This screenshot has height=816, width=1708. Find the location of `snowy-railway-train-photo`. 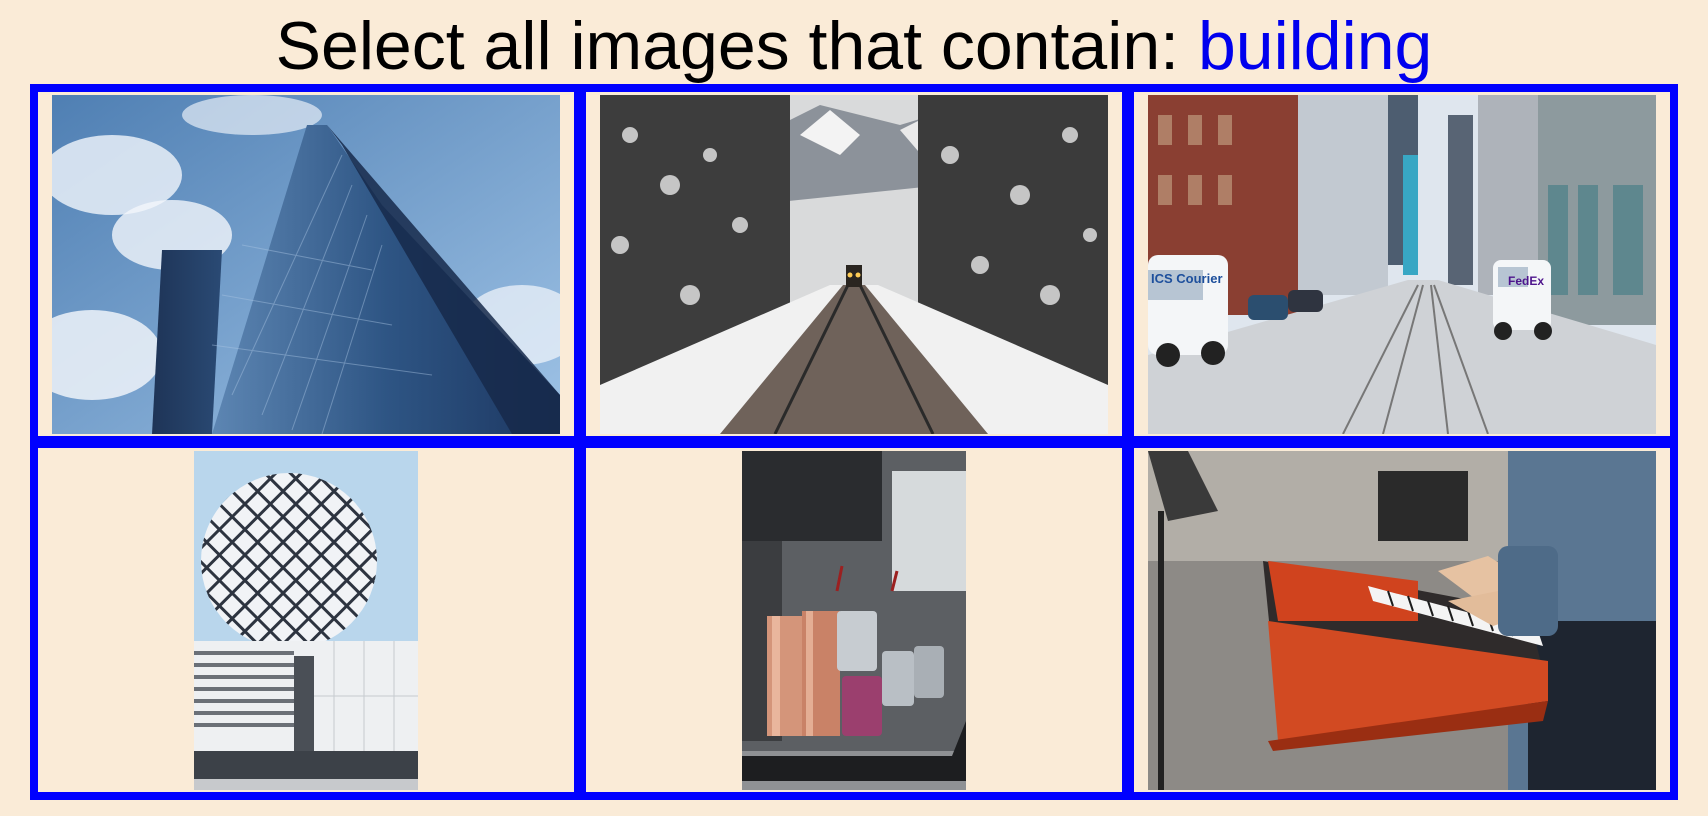

snowy-railway-train-photo is located at coordinates (854, 264).